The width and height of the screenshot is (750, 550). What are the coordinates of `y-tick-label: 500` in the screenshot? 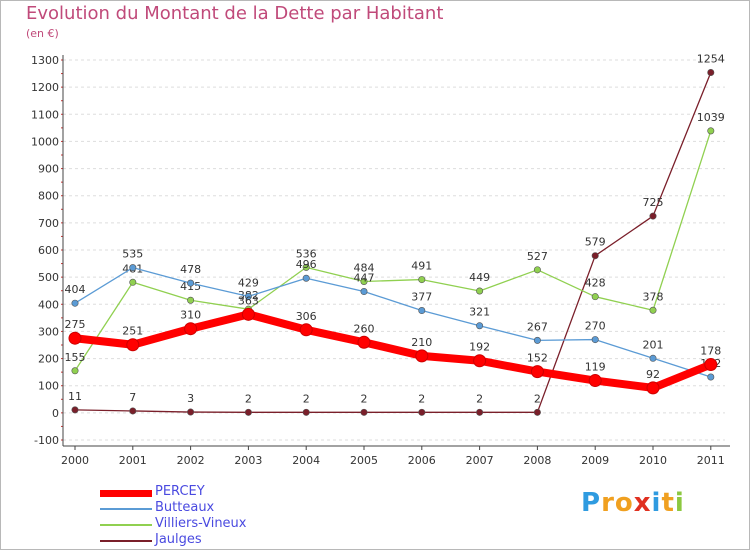 It's located at (48, 277).